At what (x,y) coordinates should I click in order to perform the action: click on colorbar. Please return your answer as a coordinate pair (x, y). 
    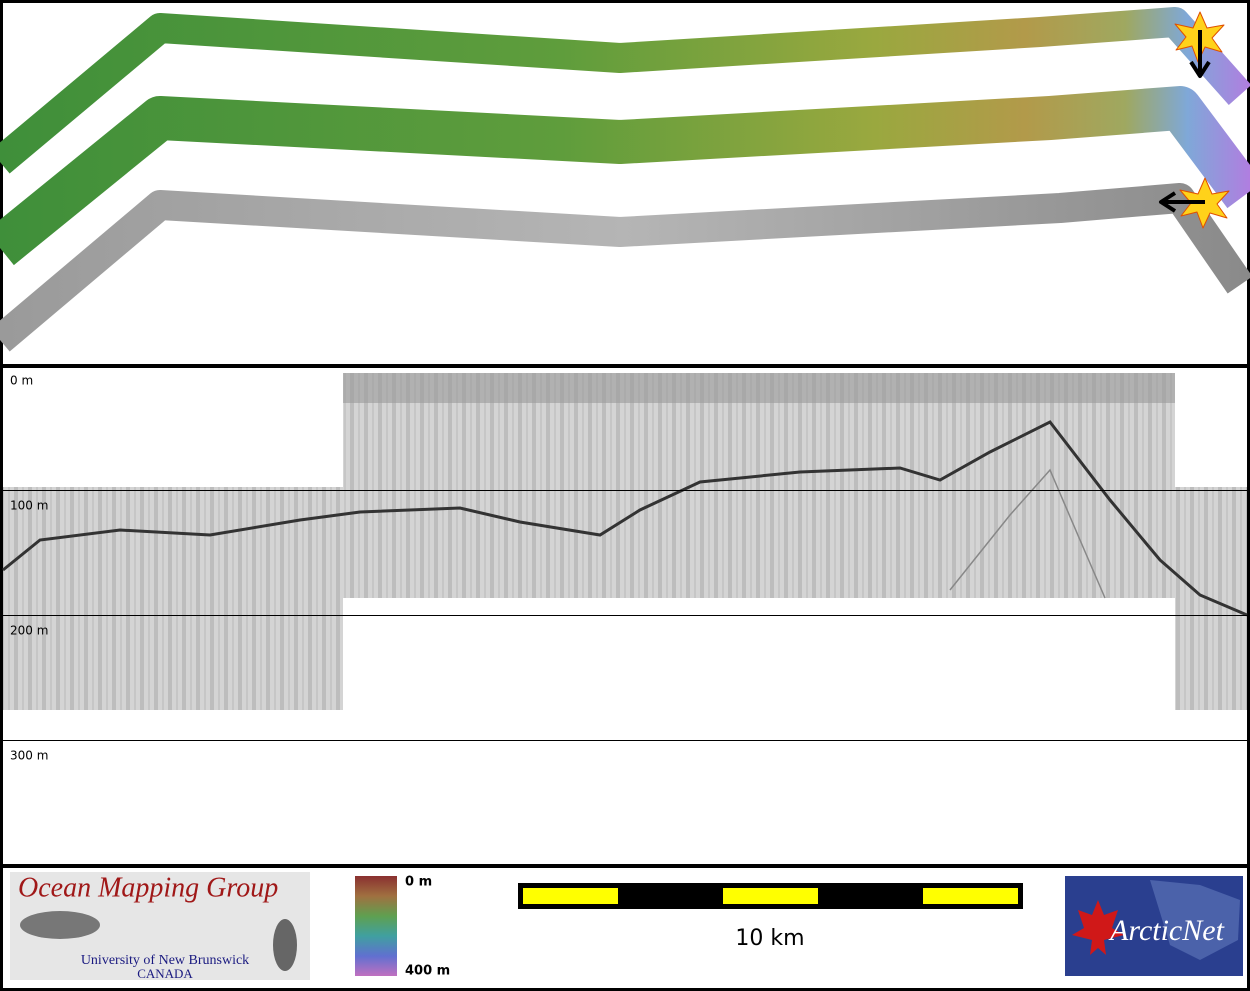
    Looking at the image, I should click on (376, 926).